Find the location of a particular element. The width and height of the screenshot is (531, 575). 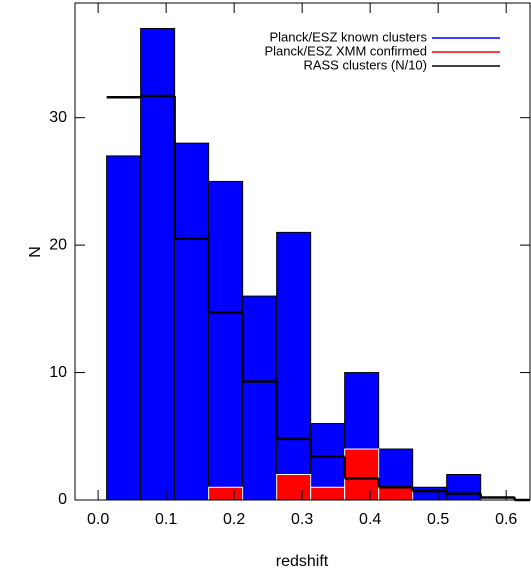

legend-label: RASS clusters (N/10) is located at coordinates (365, 64).